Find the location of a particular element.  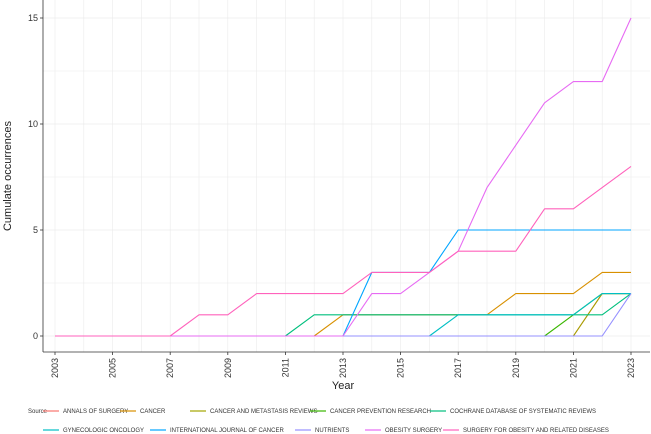

y-tick-label: 0 is located at coordinates (35, 336).